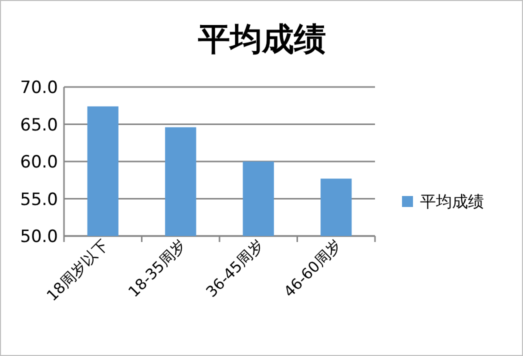 The height and width of the screenshot is (356, 523). I want to click on y-tick-label: 55.0, so click(39, 200).